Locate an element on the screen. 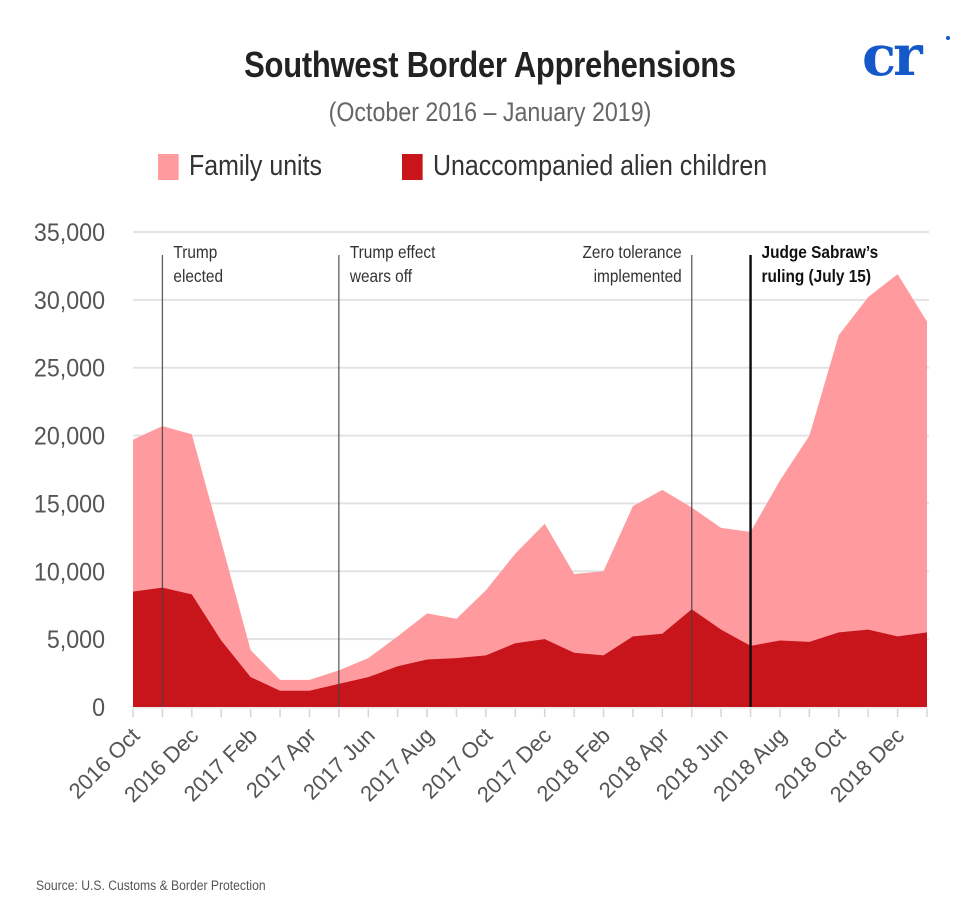  chart-title: Southwest Border Apprehensions is located at coordinates (490, 64).